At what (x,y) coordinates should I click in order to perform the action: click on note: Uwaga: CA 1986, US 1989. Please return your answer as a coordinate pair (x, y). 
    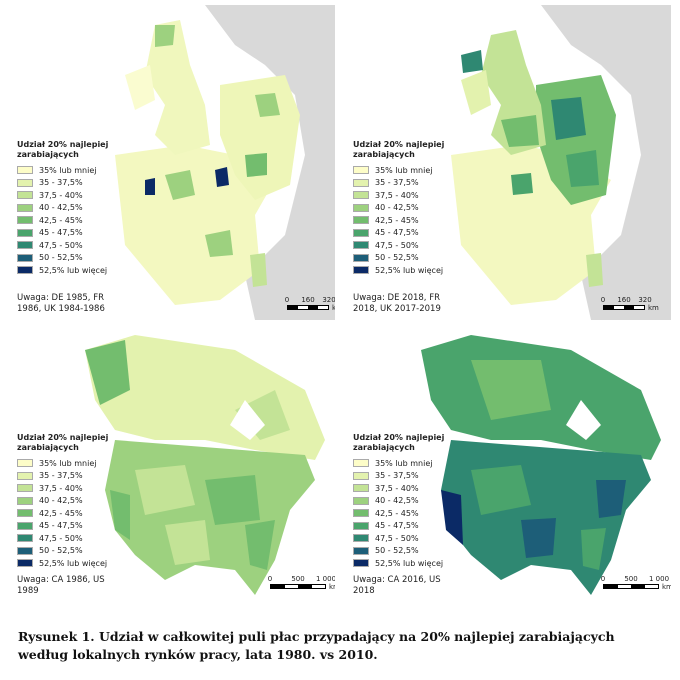
    Looking at the image, I should click on (61, 585).